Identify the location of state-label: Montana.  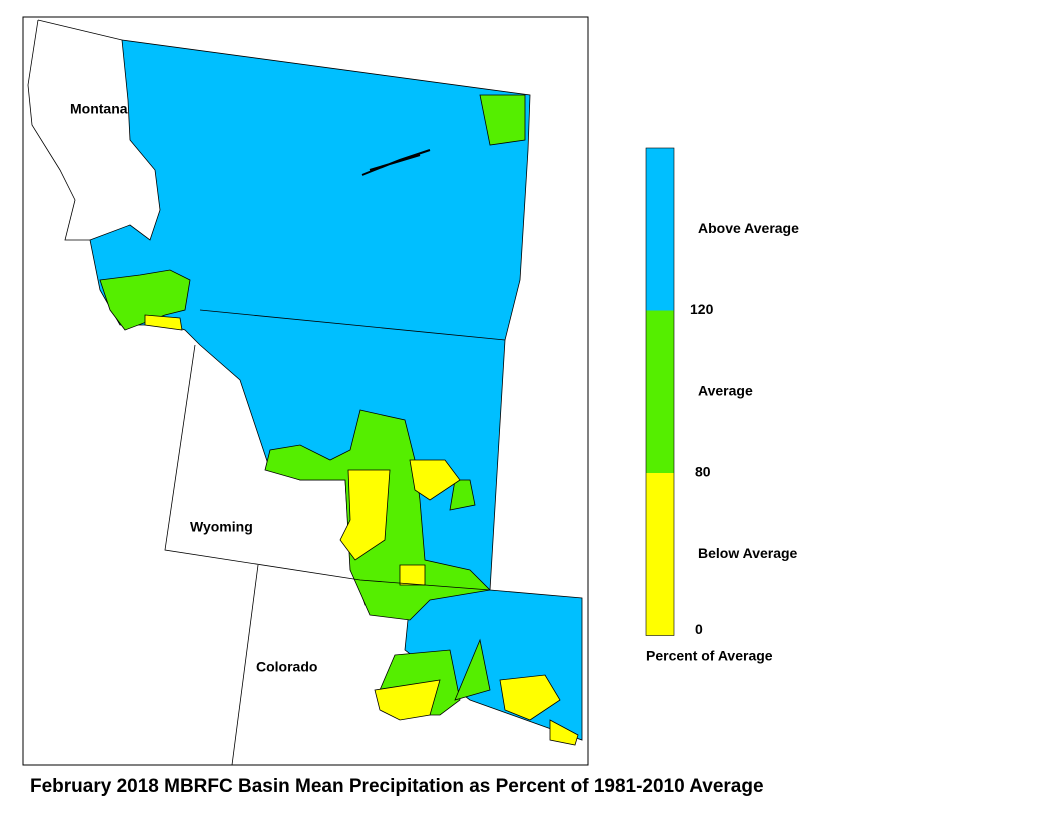
(99, 109).